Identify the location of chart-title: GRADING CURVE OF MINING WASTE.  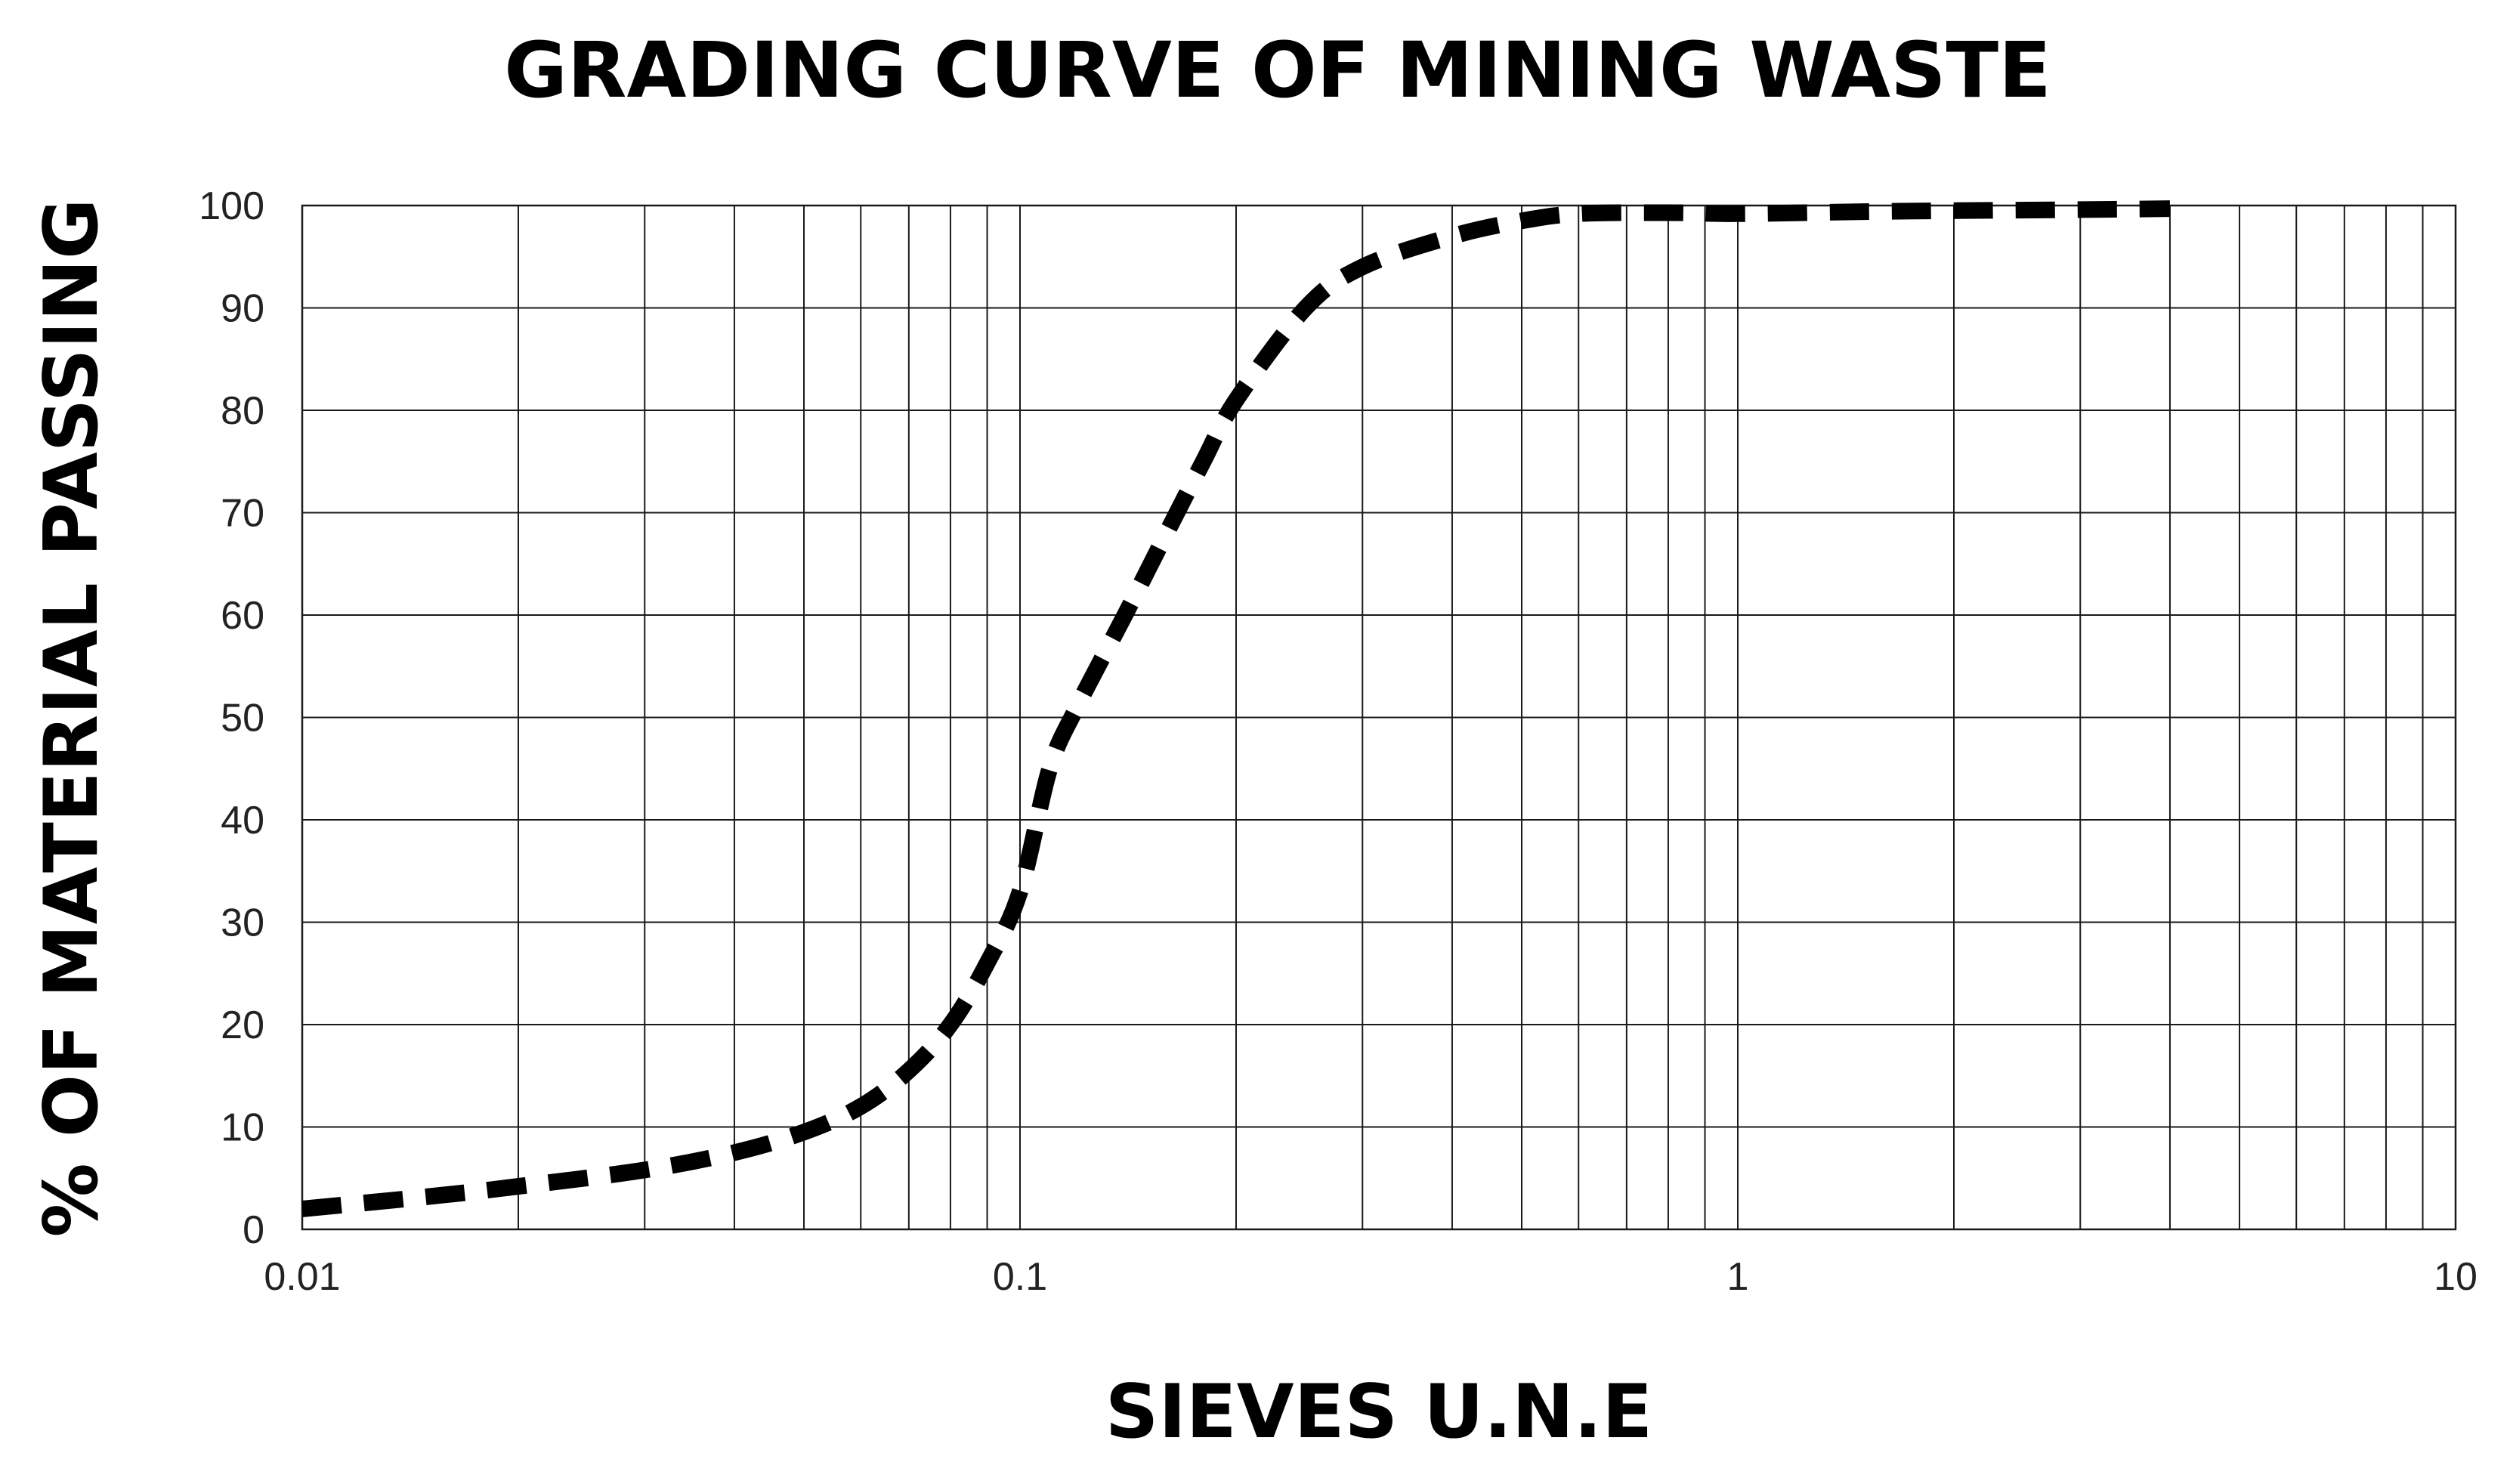
(1277, 71).